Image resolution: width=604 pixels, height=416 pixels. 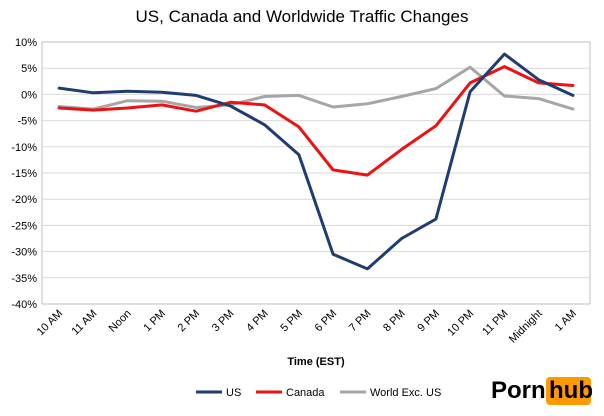 I want to click on x-tick-label: 11 AM, so click(x=85, y=323).